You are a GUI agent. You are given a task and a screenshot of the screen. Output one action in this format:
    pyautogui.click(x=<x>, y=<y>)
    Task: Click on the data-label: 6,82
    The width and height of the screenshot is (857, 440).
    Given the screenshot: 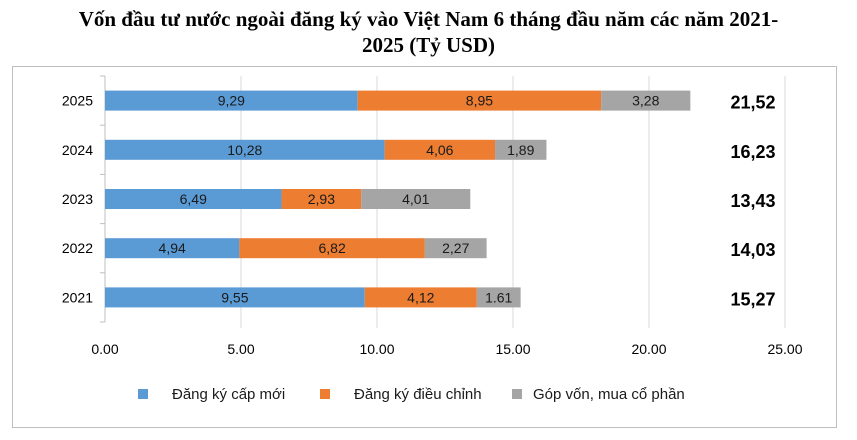 What is the action you would take?
    pyautogui.click(x=331, y=248)
    